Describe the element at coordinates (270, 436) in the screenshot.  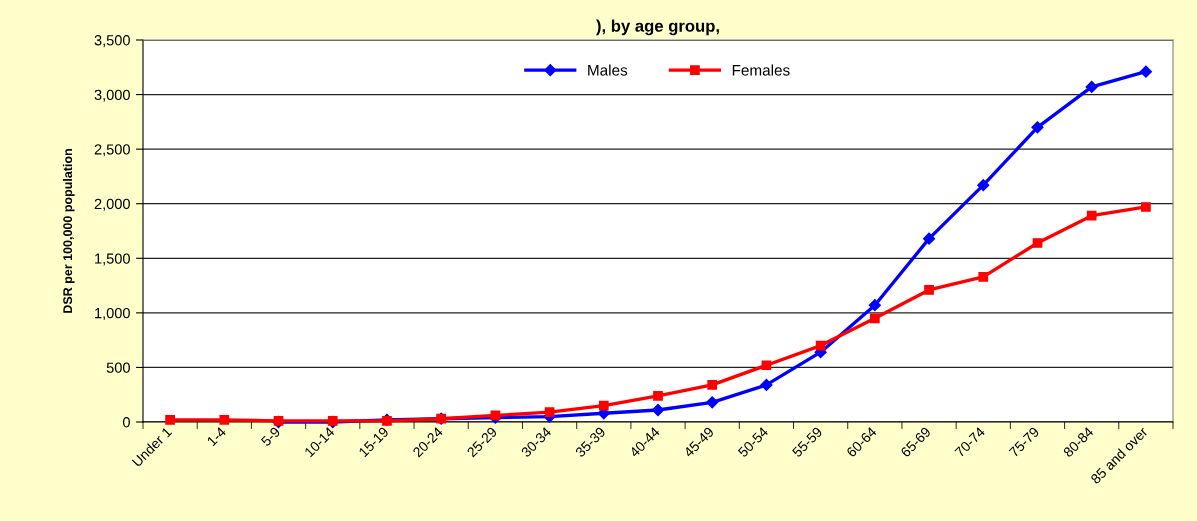
I see `x-tick-label: 5-9` at that location.